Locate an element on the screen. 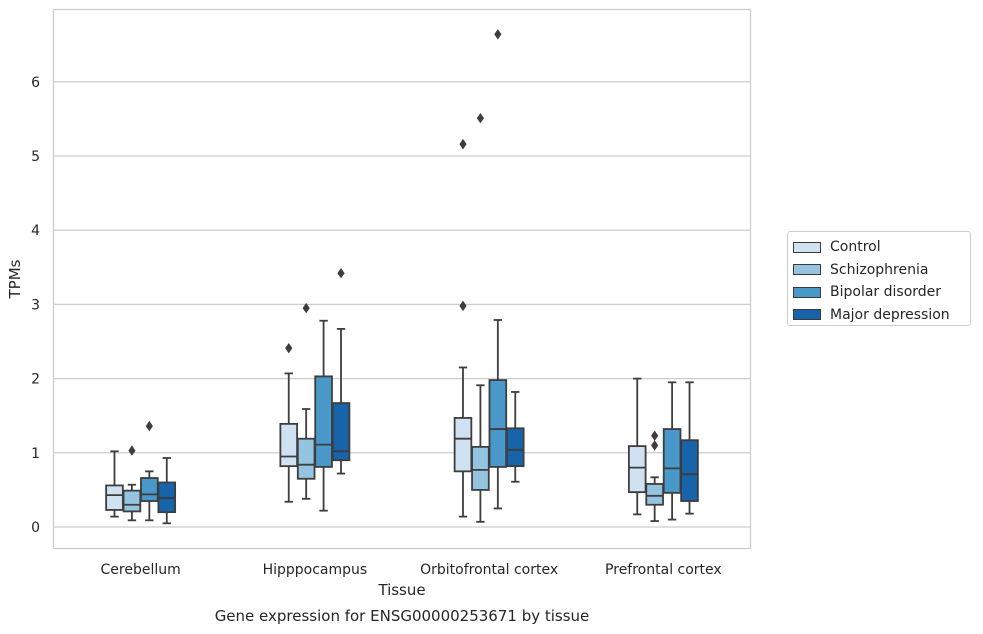 This screenshot has height=634, width=983. legend-item-major-depression: Major depression is located at coordinates (881, 315).